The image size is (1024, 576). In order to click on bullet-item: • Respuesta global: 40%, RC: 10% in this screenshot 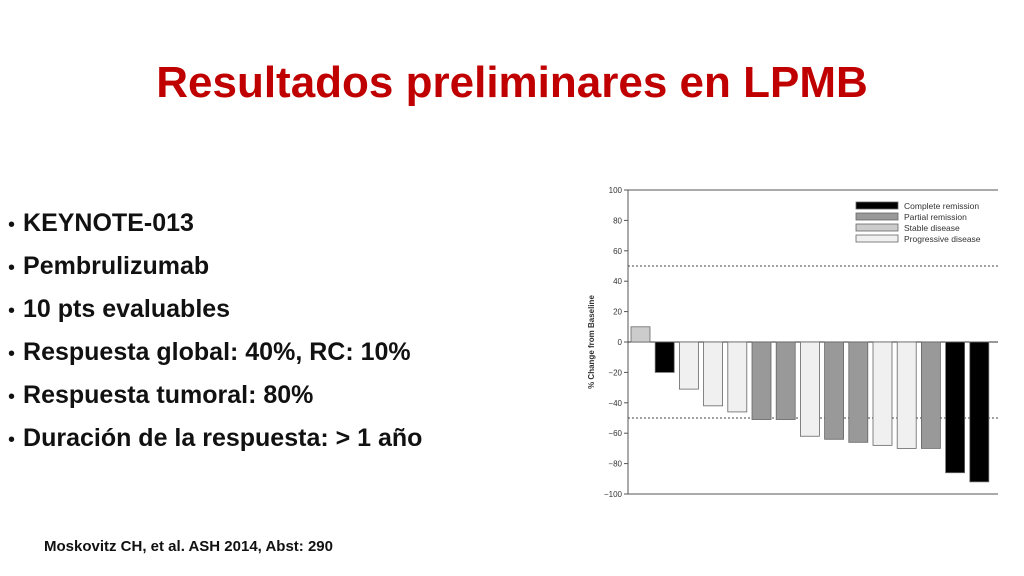, I will do `click(215, 352)`.